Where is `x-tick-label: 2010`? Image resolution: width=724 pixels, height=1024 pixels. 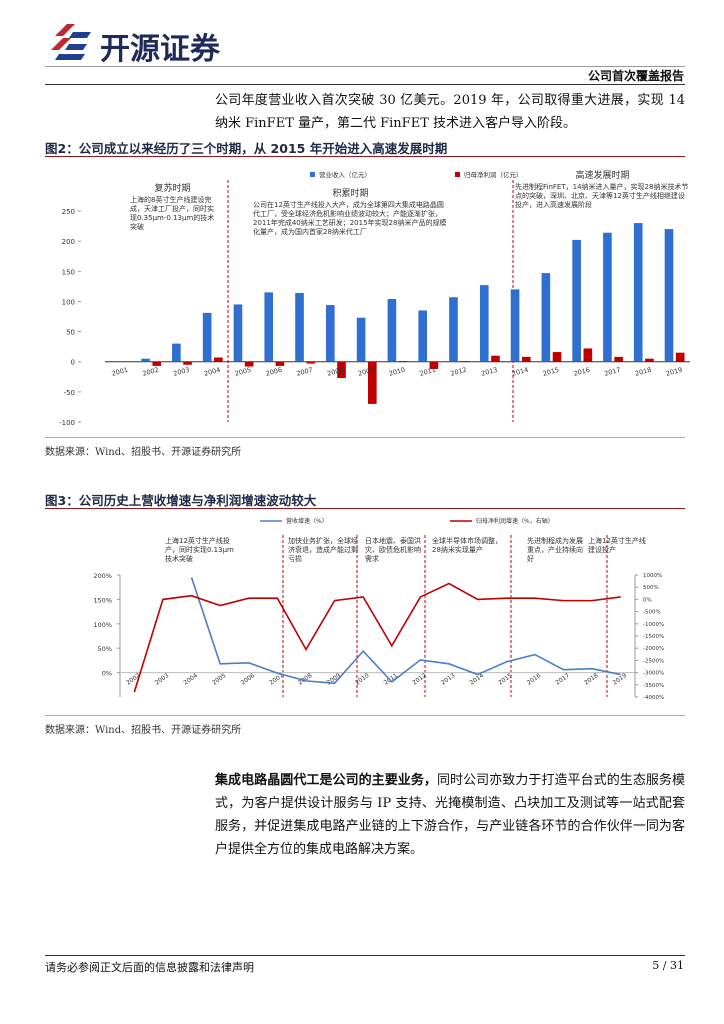
x-tick-label: 2010 is located at coordinates (397, 372).